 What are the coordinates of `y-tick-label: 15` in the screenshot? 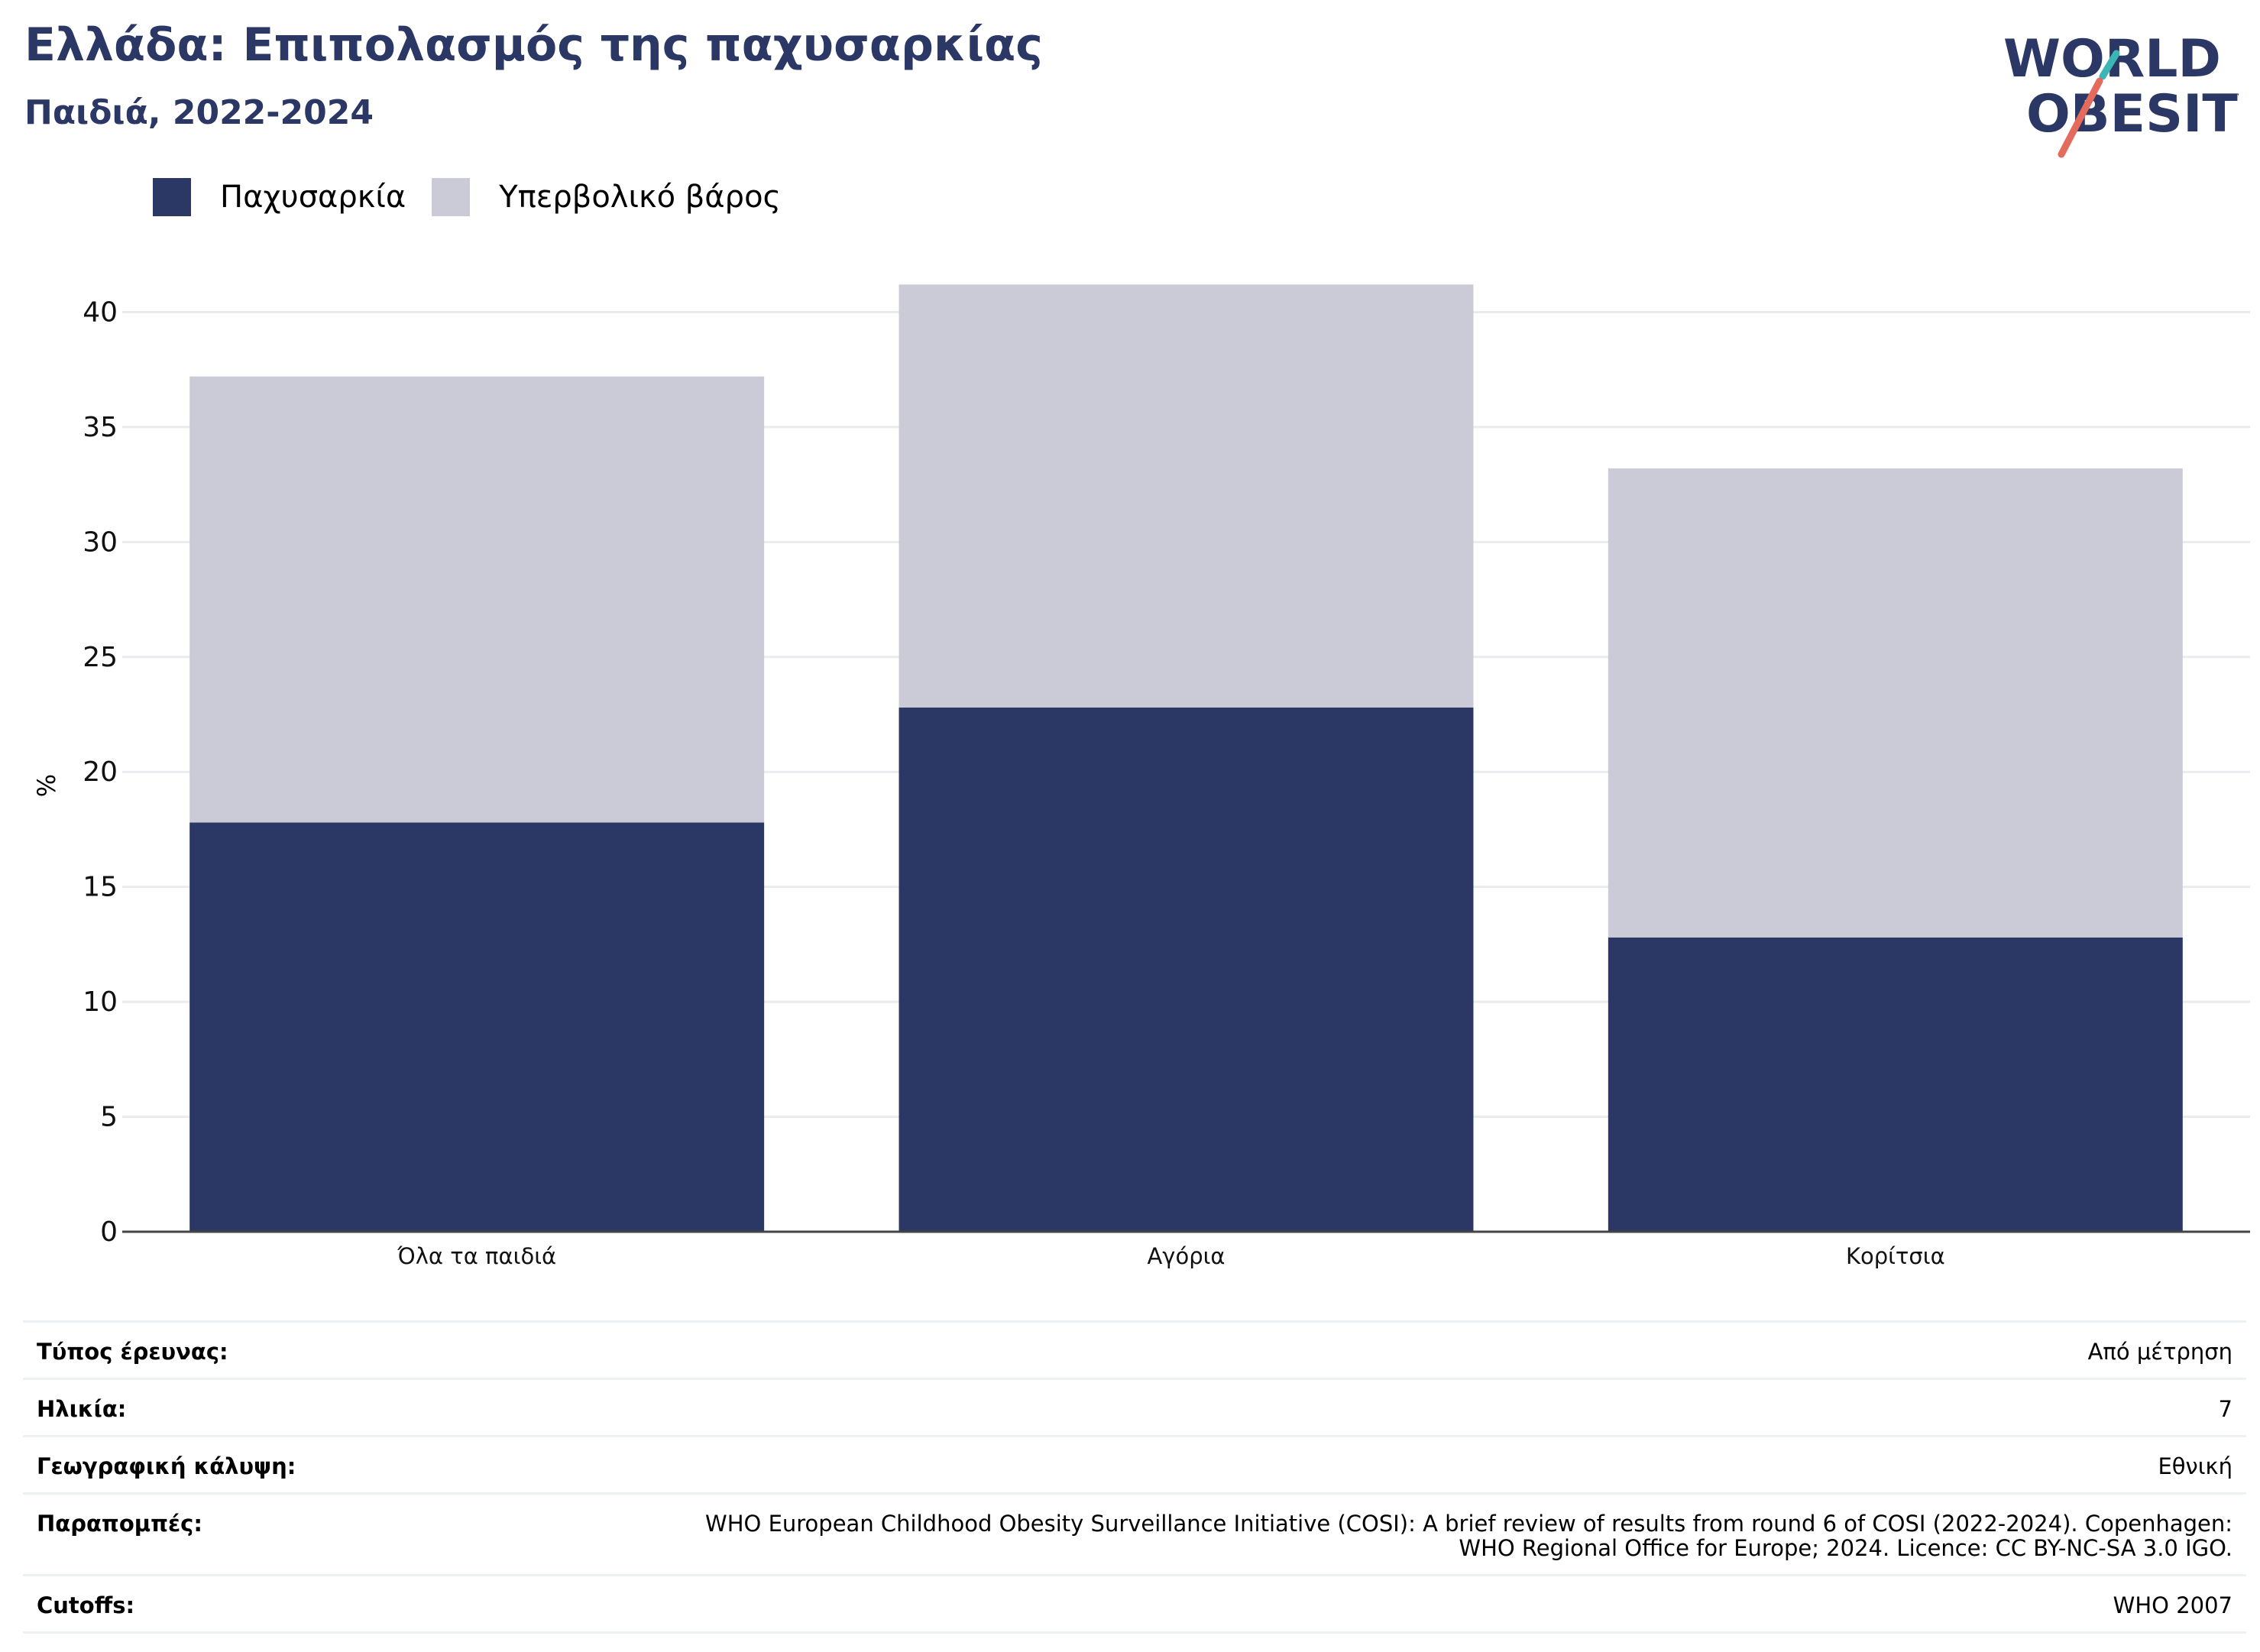 It's located at (100, 887).